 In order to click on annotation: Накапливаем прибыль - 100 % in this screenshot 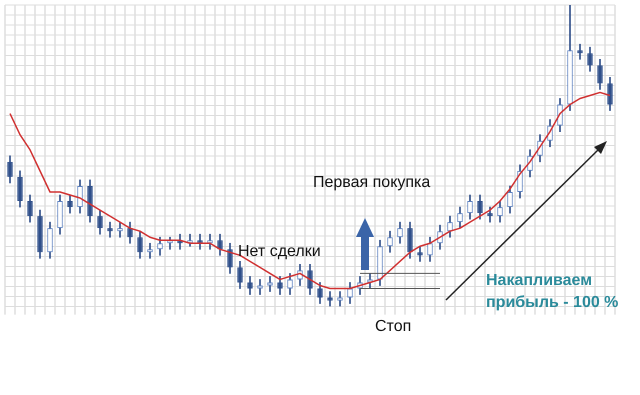, I will do `click(553, 292)`.